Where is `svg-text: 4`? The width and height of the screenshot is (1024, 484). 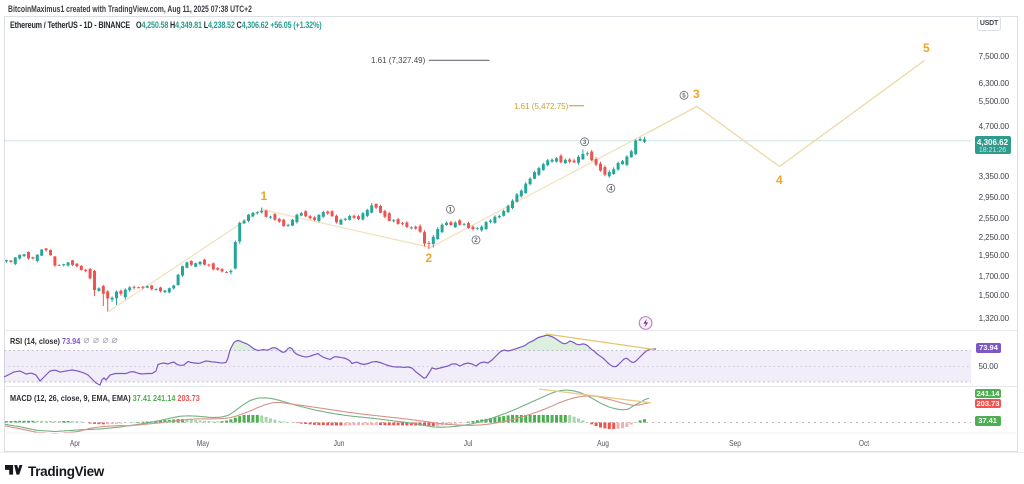 svg-text: 4 is located at coordinates (611, 189).